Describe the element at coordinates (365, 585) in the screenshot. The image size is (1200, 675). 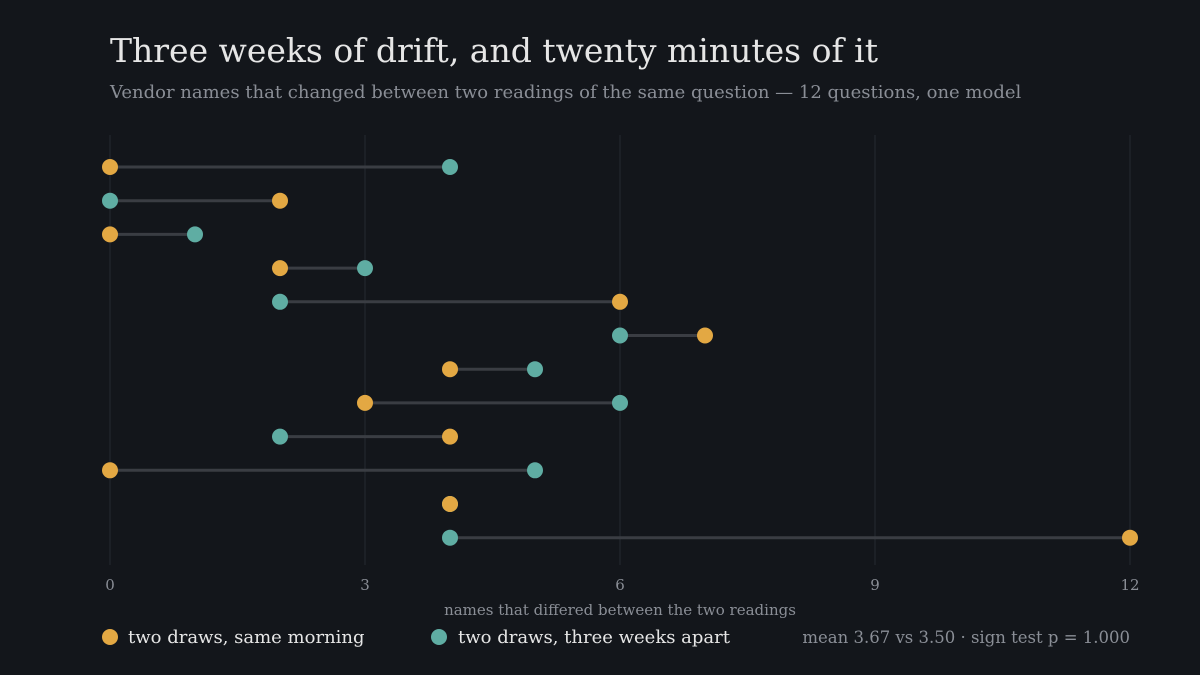
I see `x-tick-label-3: 3` at that location.